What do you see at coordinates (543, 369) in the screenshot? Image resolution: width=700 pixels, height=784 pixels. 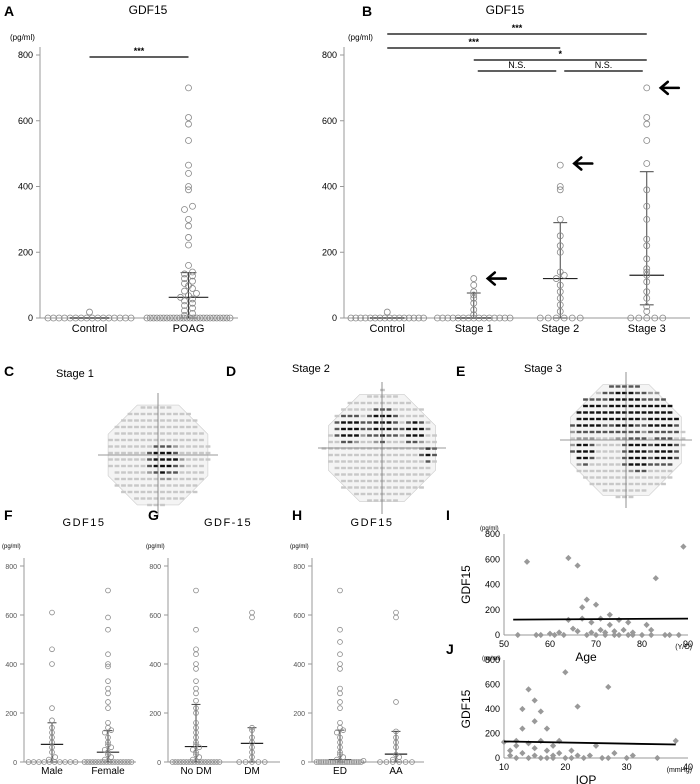 I see `visual-field-label-e: Stage 3` at bounding box center [543, 369].